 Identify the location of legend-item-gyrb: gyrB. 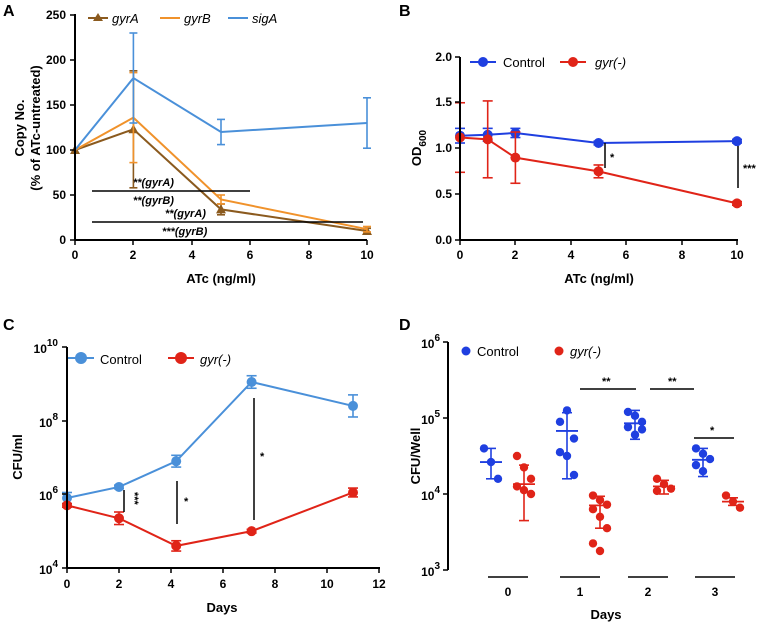
(185, 18).